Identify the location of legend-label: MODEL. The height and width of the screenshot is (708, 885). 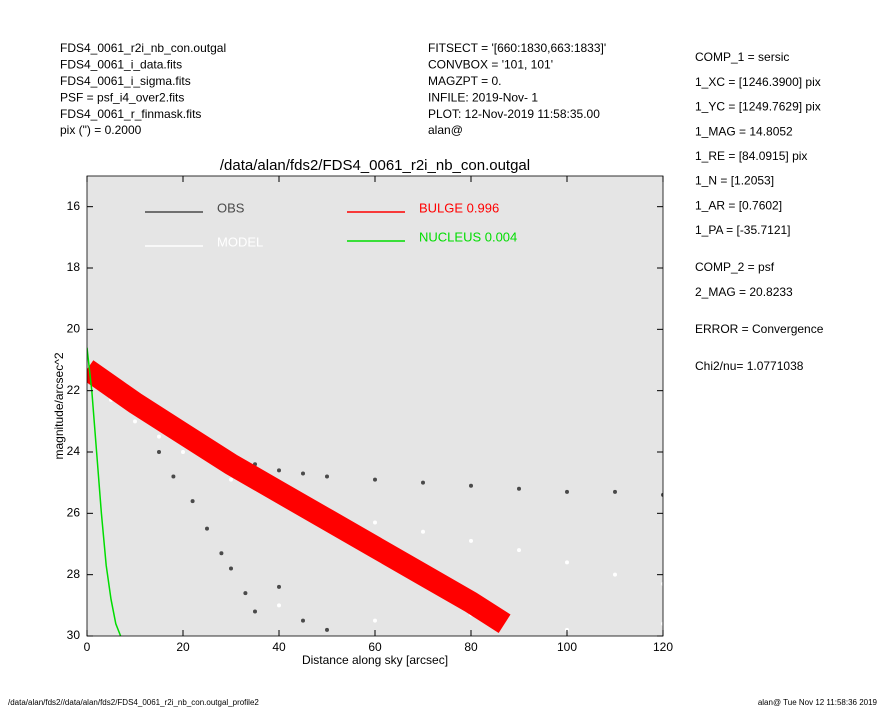
(240, 241).